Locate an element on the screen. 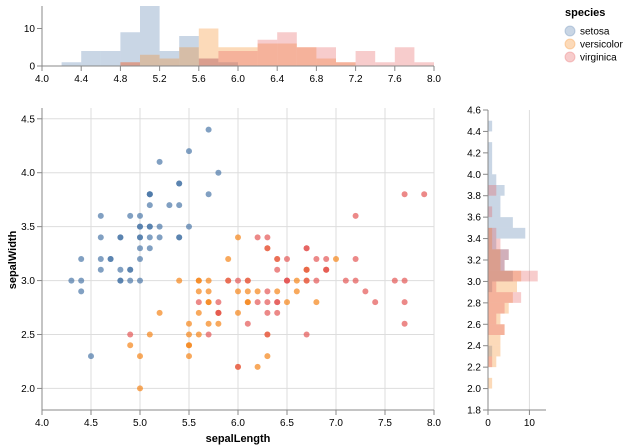 The height and width of the screenshot is (448, 629). x-tick-label: 8.0 is located at coordinates (434, 423).